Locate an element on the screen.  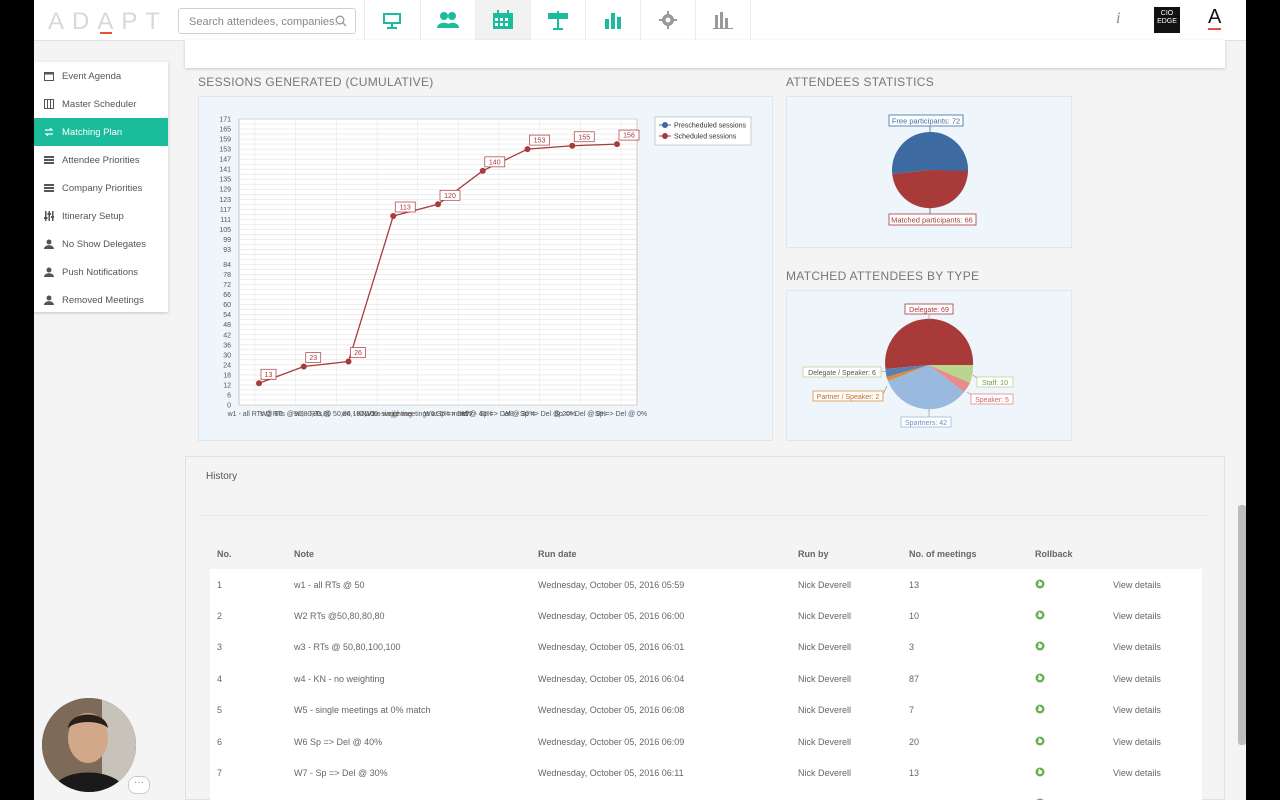
pie-slice-delegate-speaker is located at coordinates (907, 371).